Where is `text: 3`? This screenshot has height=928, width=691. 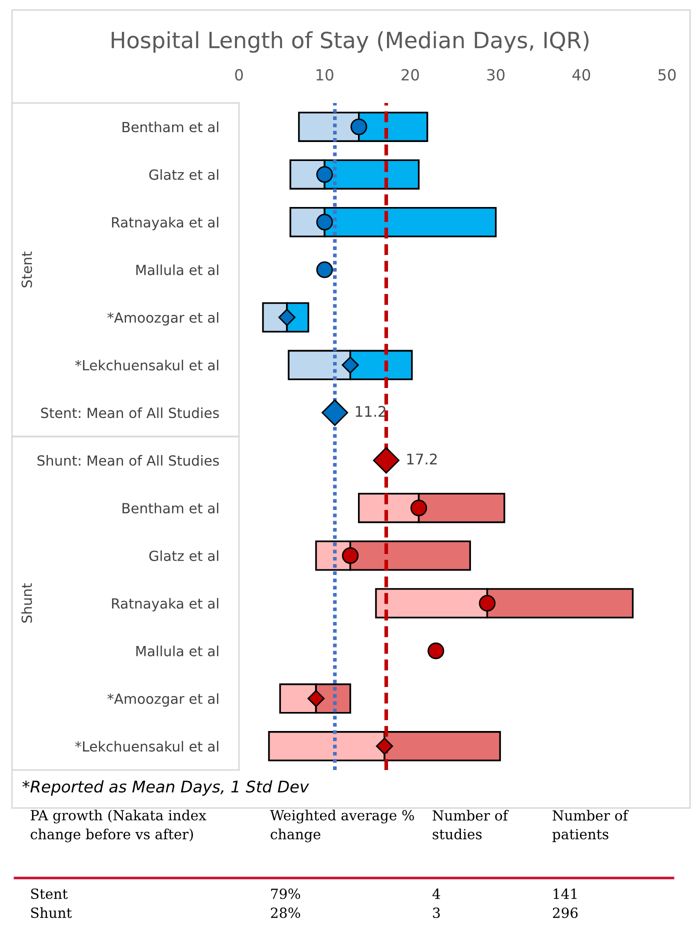
text: 3 is located at coordinates (436, 913).